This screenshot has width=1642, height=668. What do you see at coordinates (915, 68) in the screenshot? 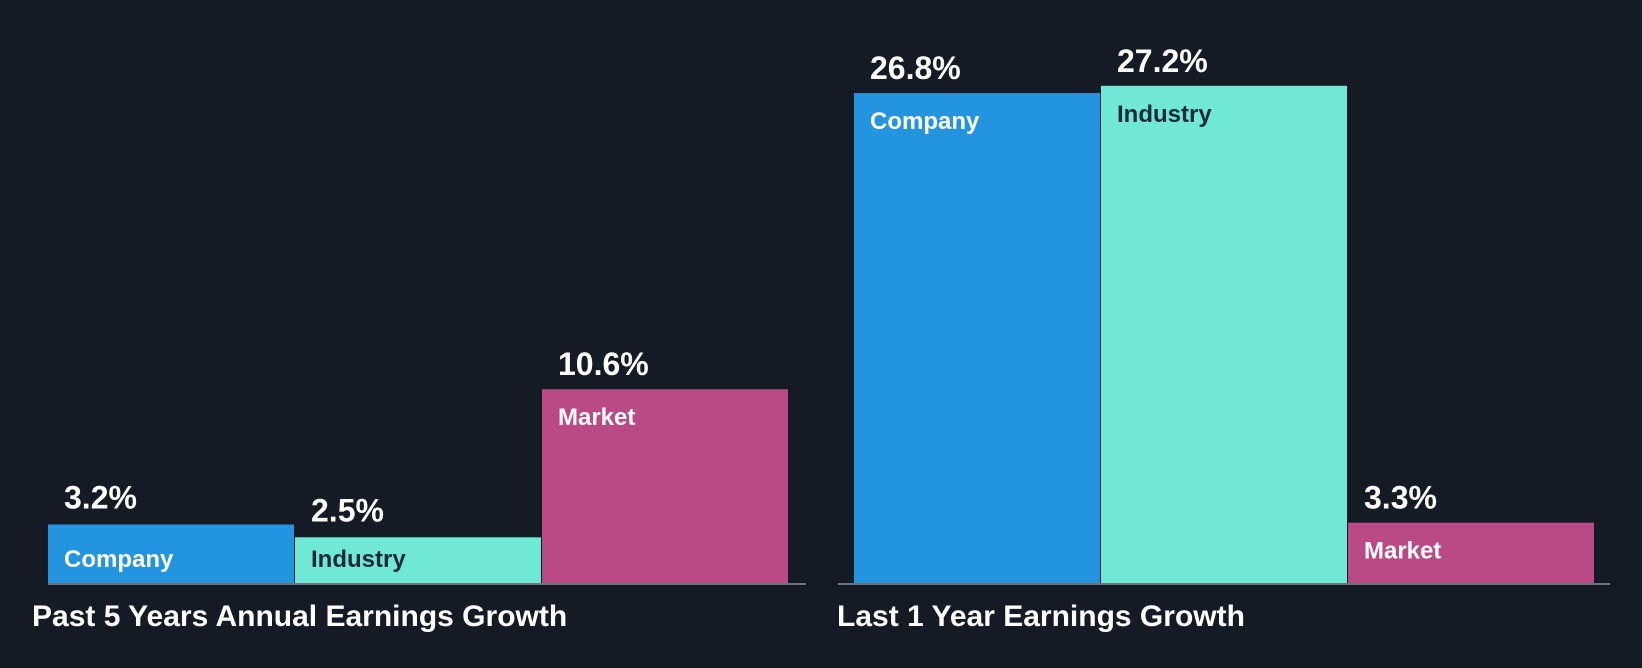
I see `last-1y-company-value: 26.8%` at bounding box center [915, 68].